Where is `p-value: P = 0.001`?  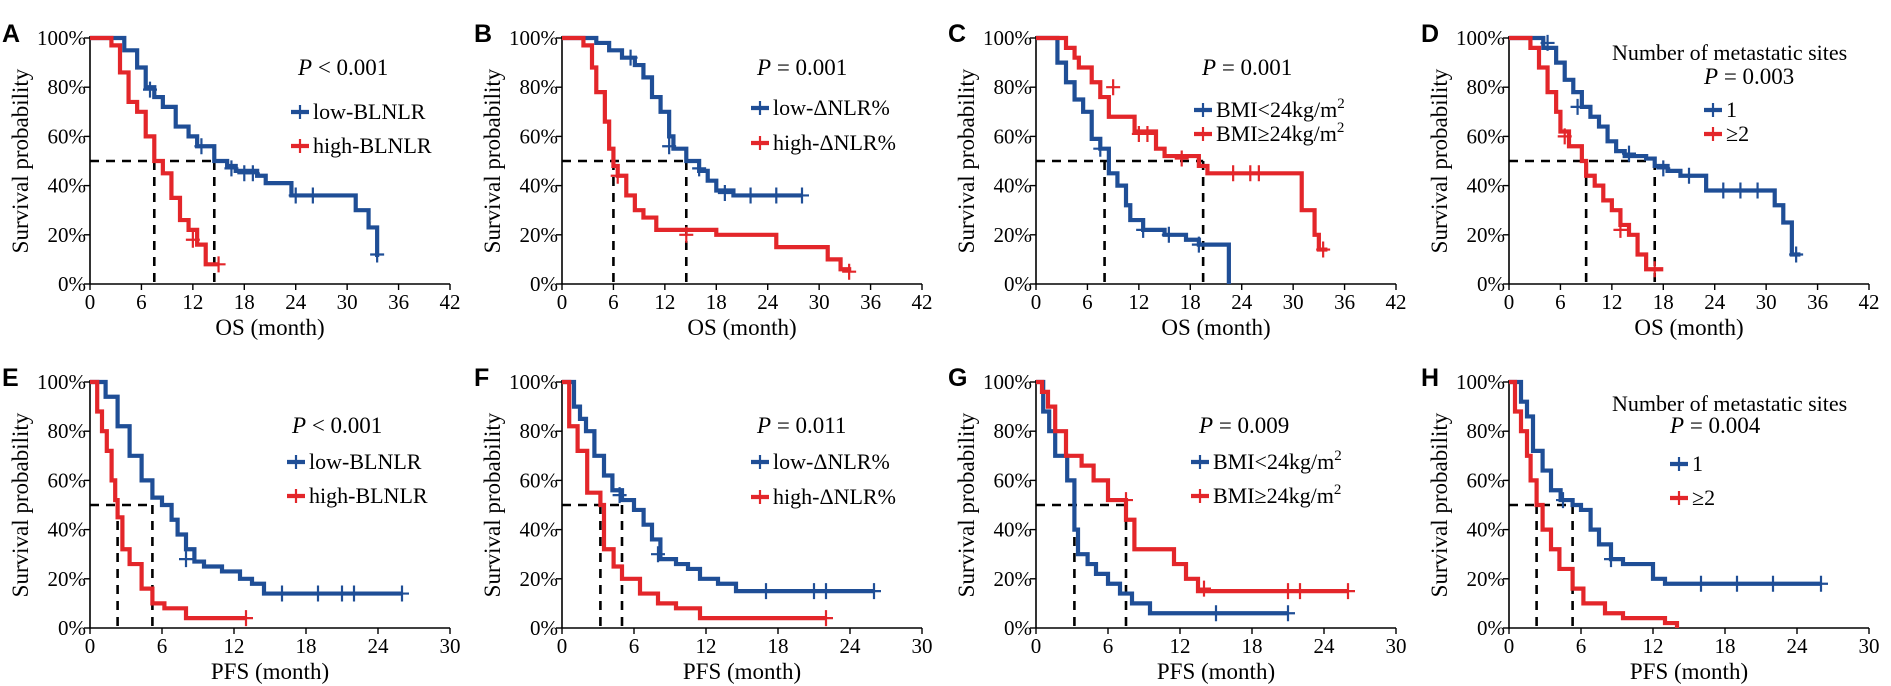 p-value: P = 0.001 is located at coordinates (1246, 67).